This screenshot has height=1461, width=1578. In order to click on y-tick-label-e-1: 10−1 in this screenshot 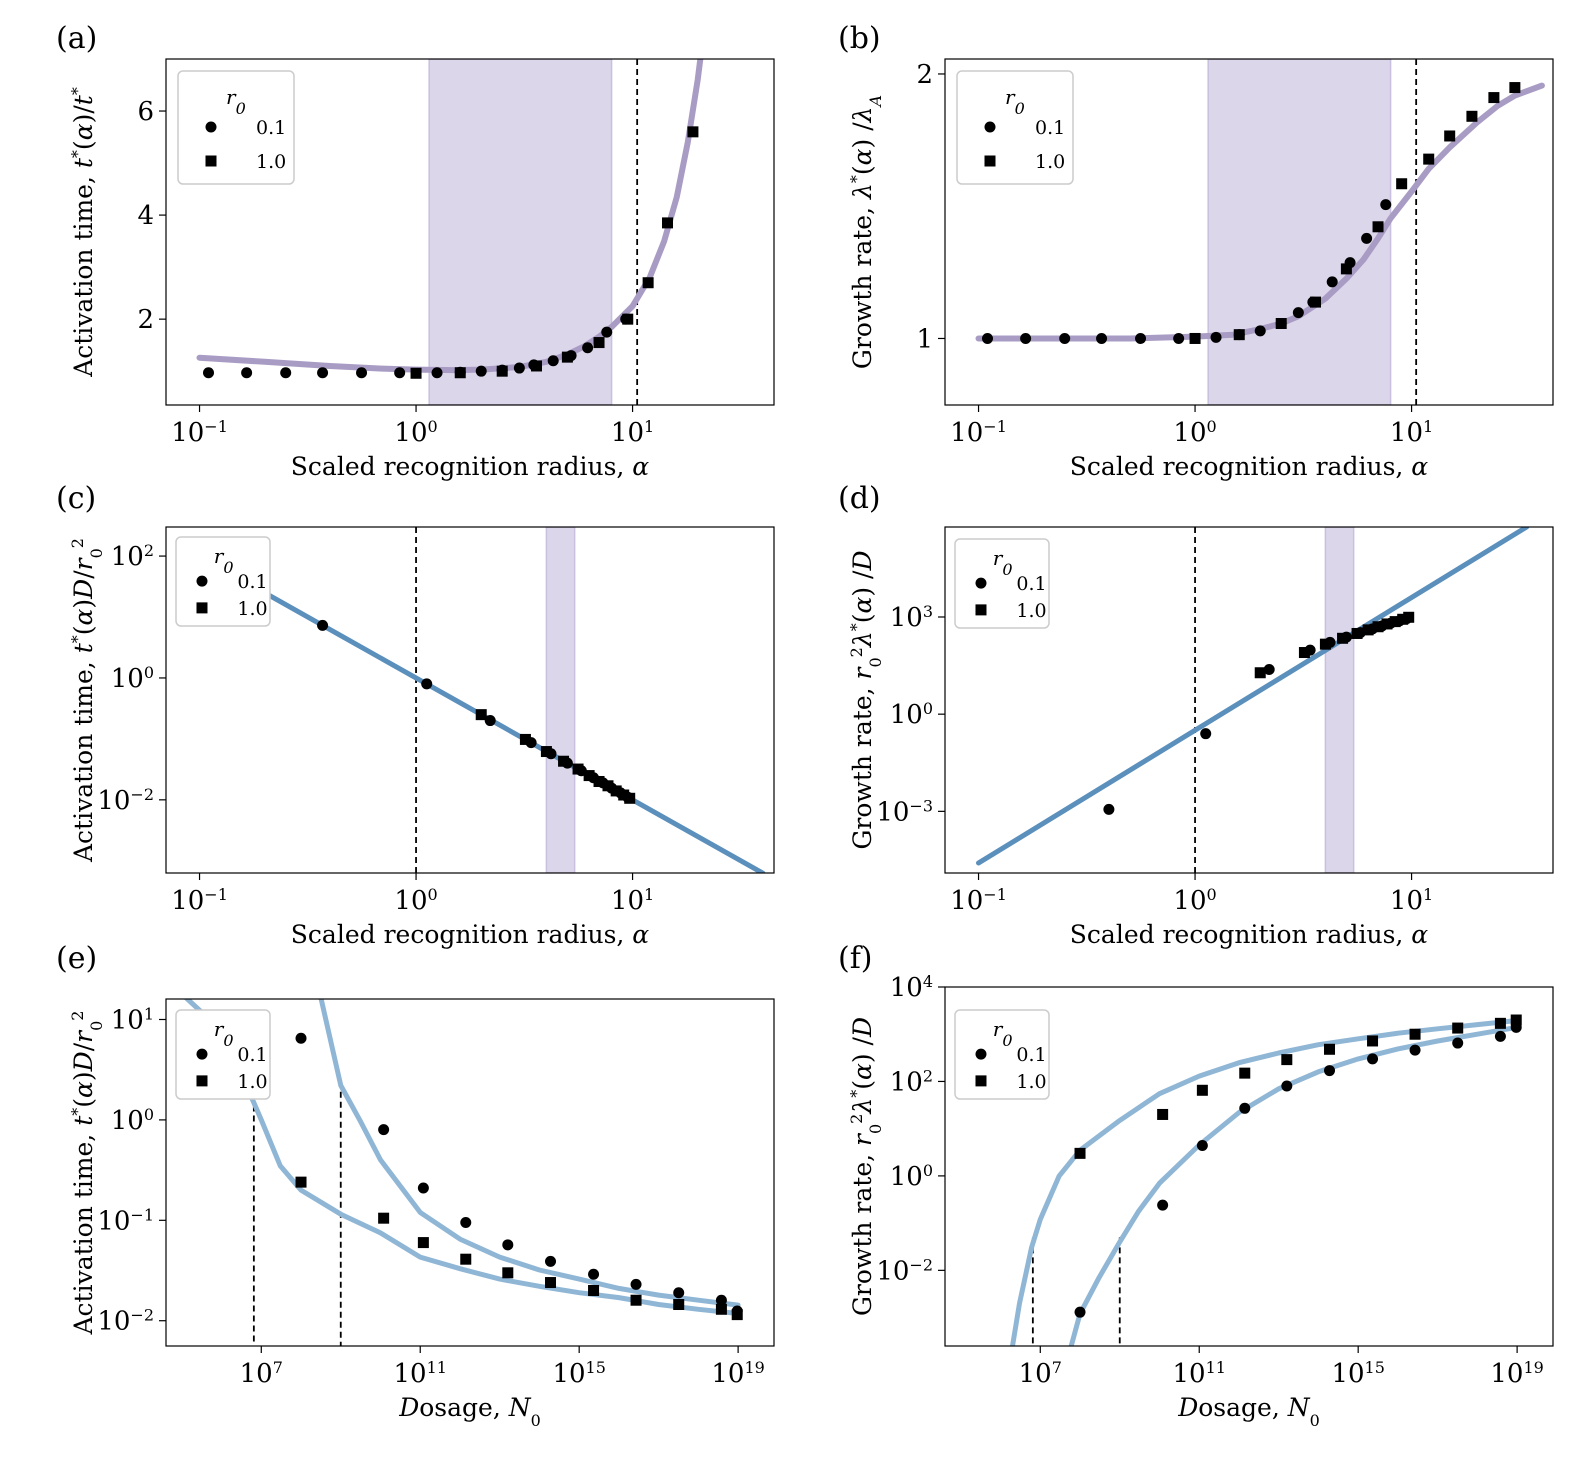, I will do `click(125, 1221)`.